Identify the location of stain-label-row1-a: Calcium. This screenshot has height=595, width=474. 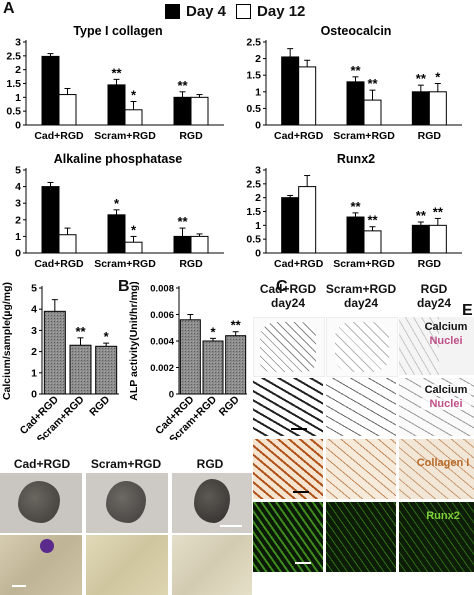
(446, 327).